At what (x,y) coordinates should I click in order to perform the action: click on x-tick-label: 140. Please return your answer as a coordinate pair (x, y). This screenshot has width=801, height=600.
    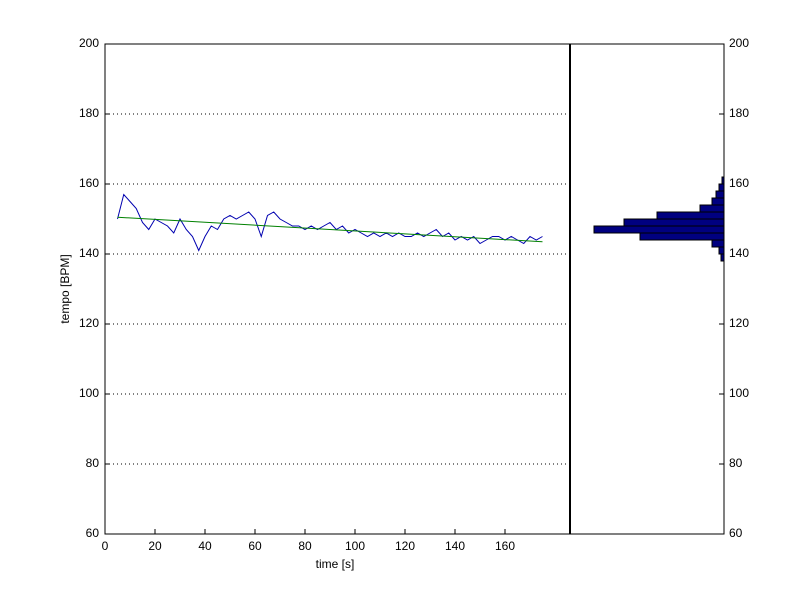
    Looking at the image, I should click on (455, 546).